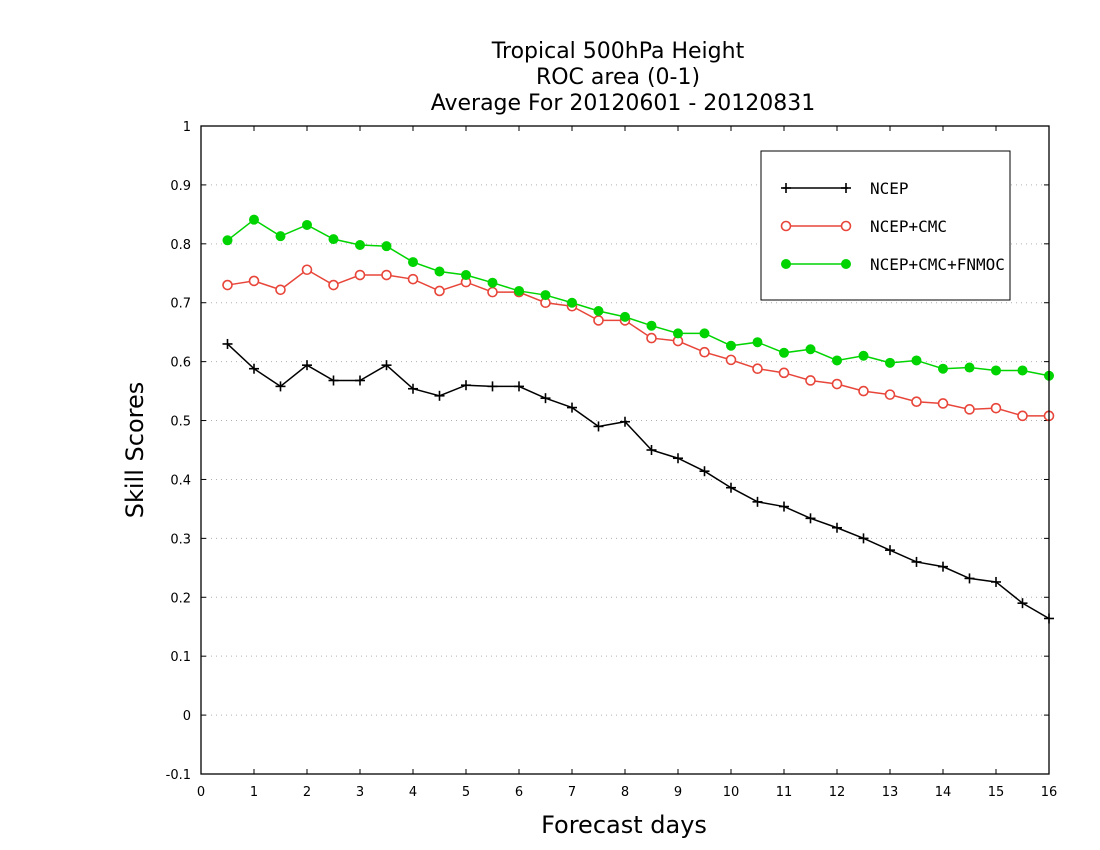 The image size is (1100, 850). What do you see at coordinates (413, 792) in the screenshot?
I see `x-tick-label: 4` at bounding box center [413, 792].